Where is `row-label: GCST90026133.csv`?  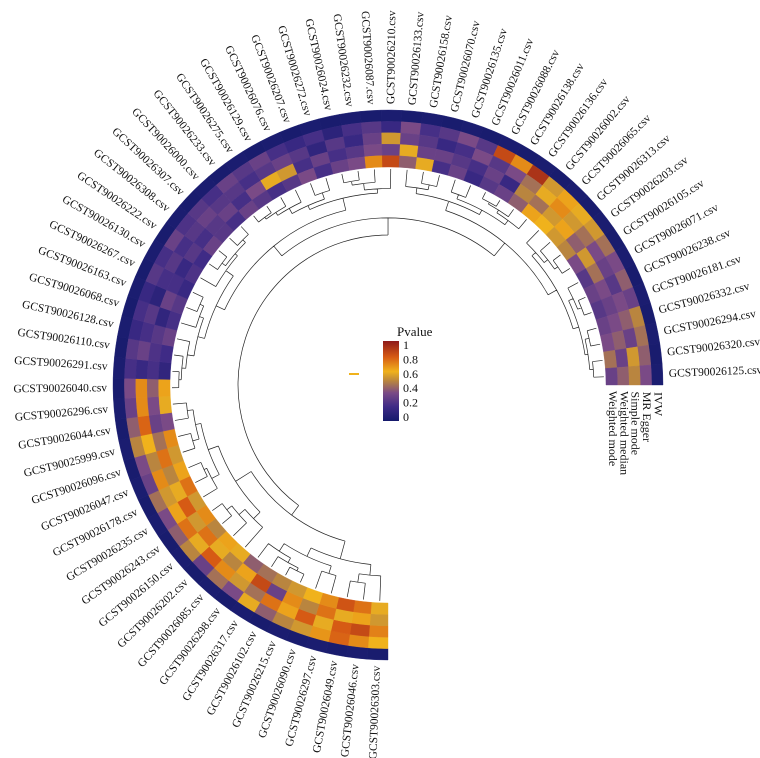
row-label: GCST90026133.csv is located at coordinates (417, 58).